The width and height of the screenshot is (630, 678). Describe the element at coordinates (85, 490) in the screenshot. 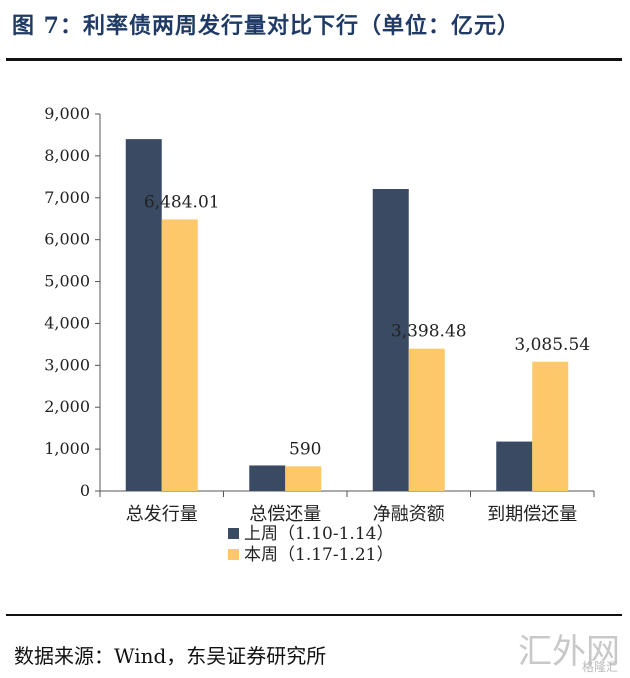

I see `y-tick-label: 0` at that location.